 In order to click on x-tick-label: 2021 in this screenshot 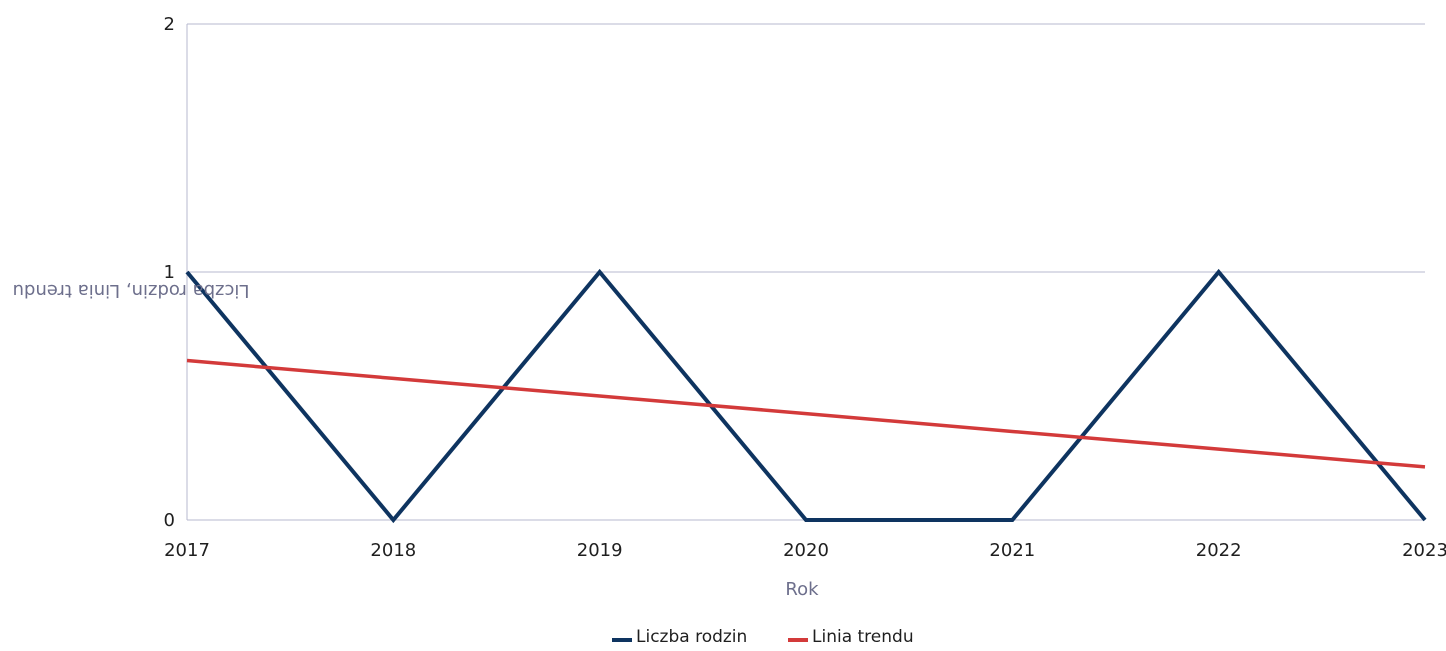, I will do `click(1012, 550)`.